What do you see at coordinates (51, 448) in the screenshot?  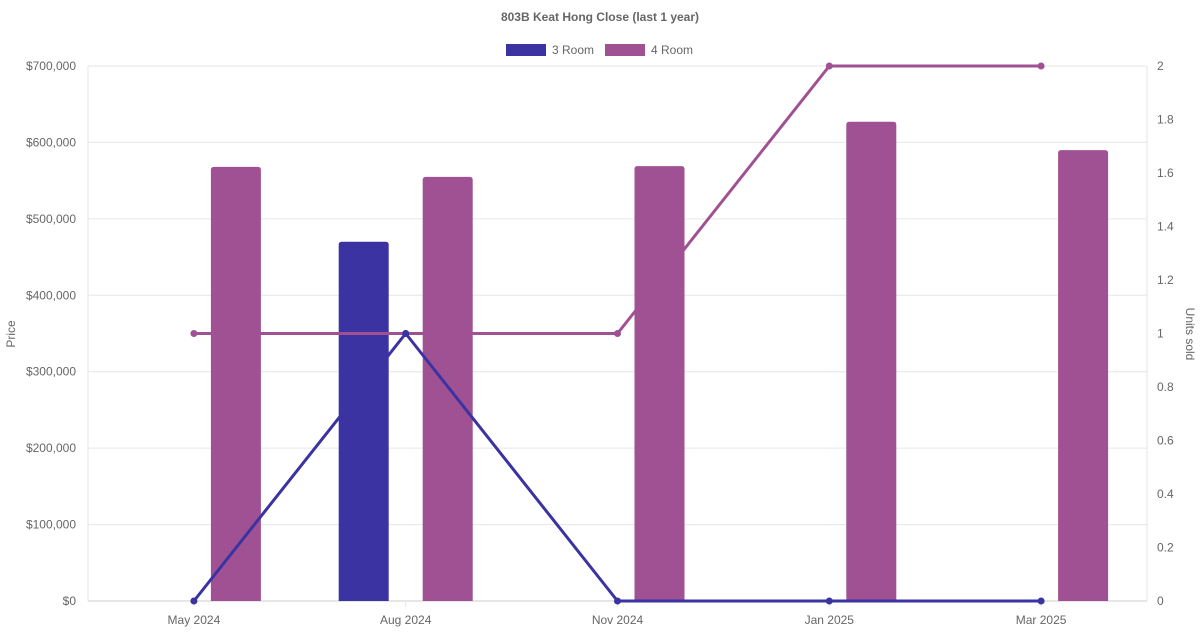 I see `y-tick-label: $200,000` at bounding box center [51, 448].